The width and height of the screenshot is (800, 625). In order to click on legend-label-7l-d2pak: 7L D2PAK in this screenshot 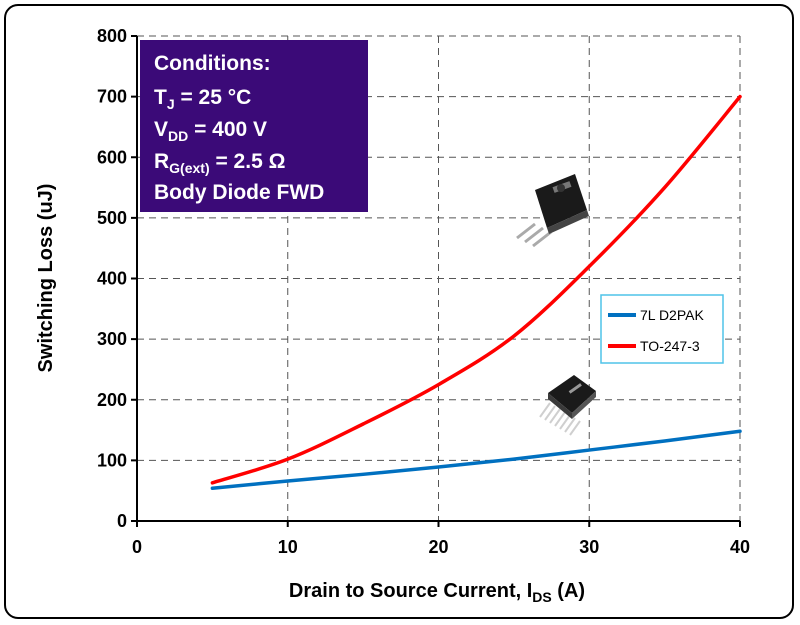, I will do `click(672, 315)`.